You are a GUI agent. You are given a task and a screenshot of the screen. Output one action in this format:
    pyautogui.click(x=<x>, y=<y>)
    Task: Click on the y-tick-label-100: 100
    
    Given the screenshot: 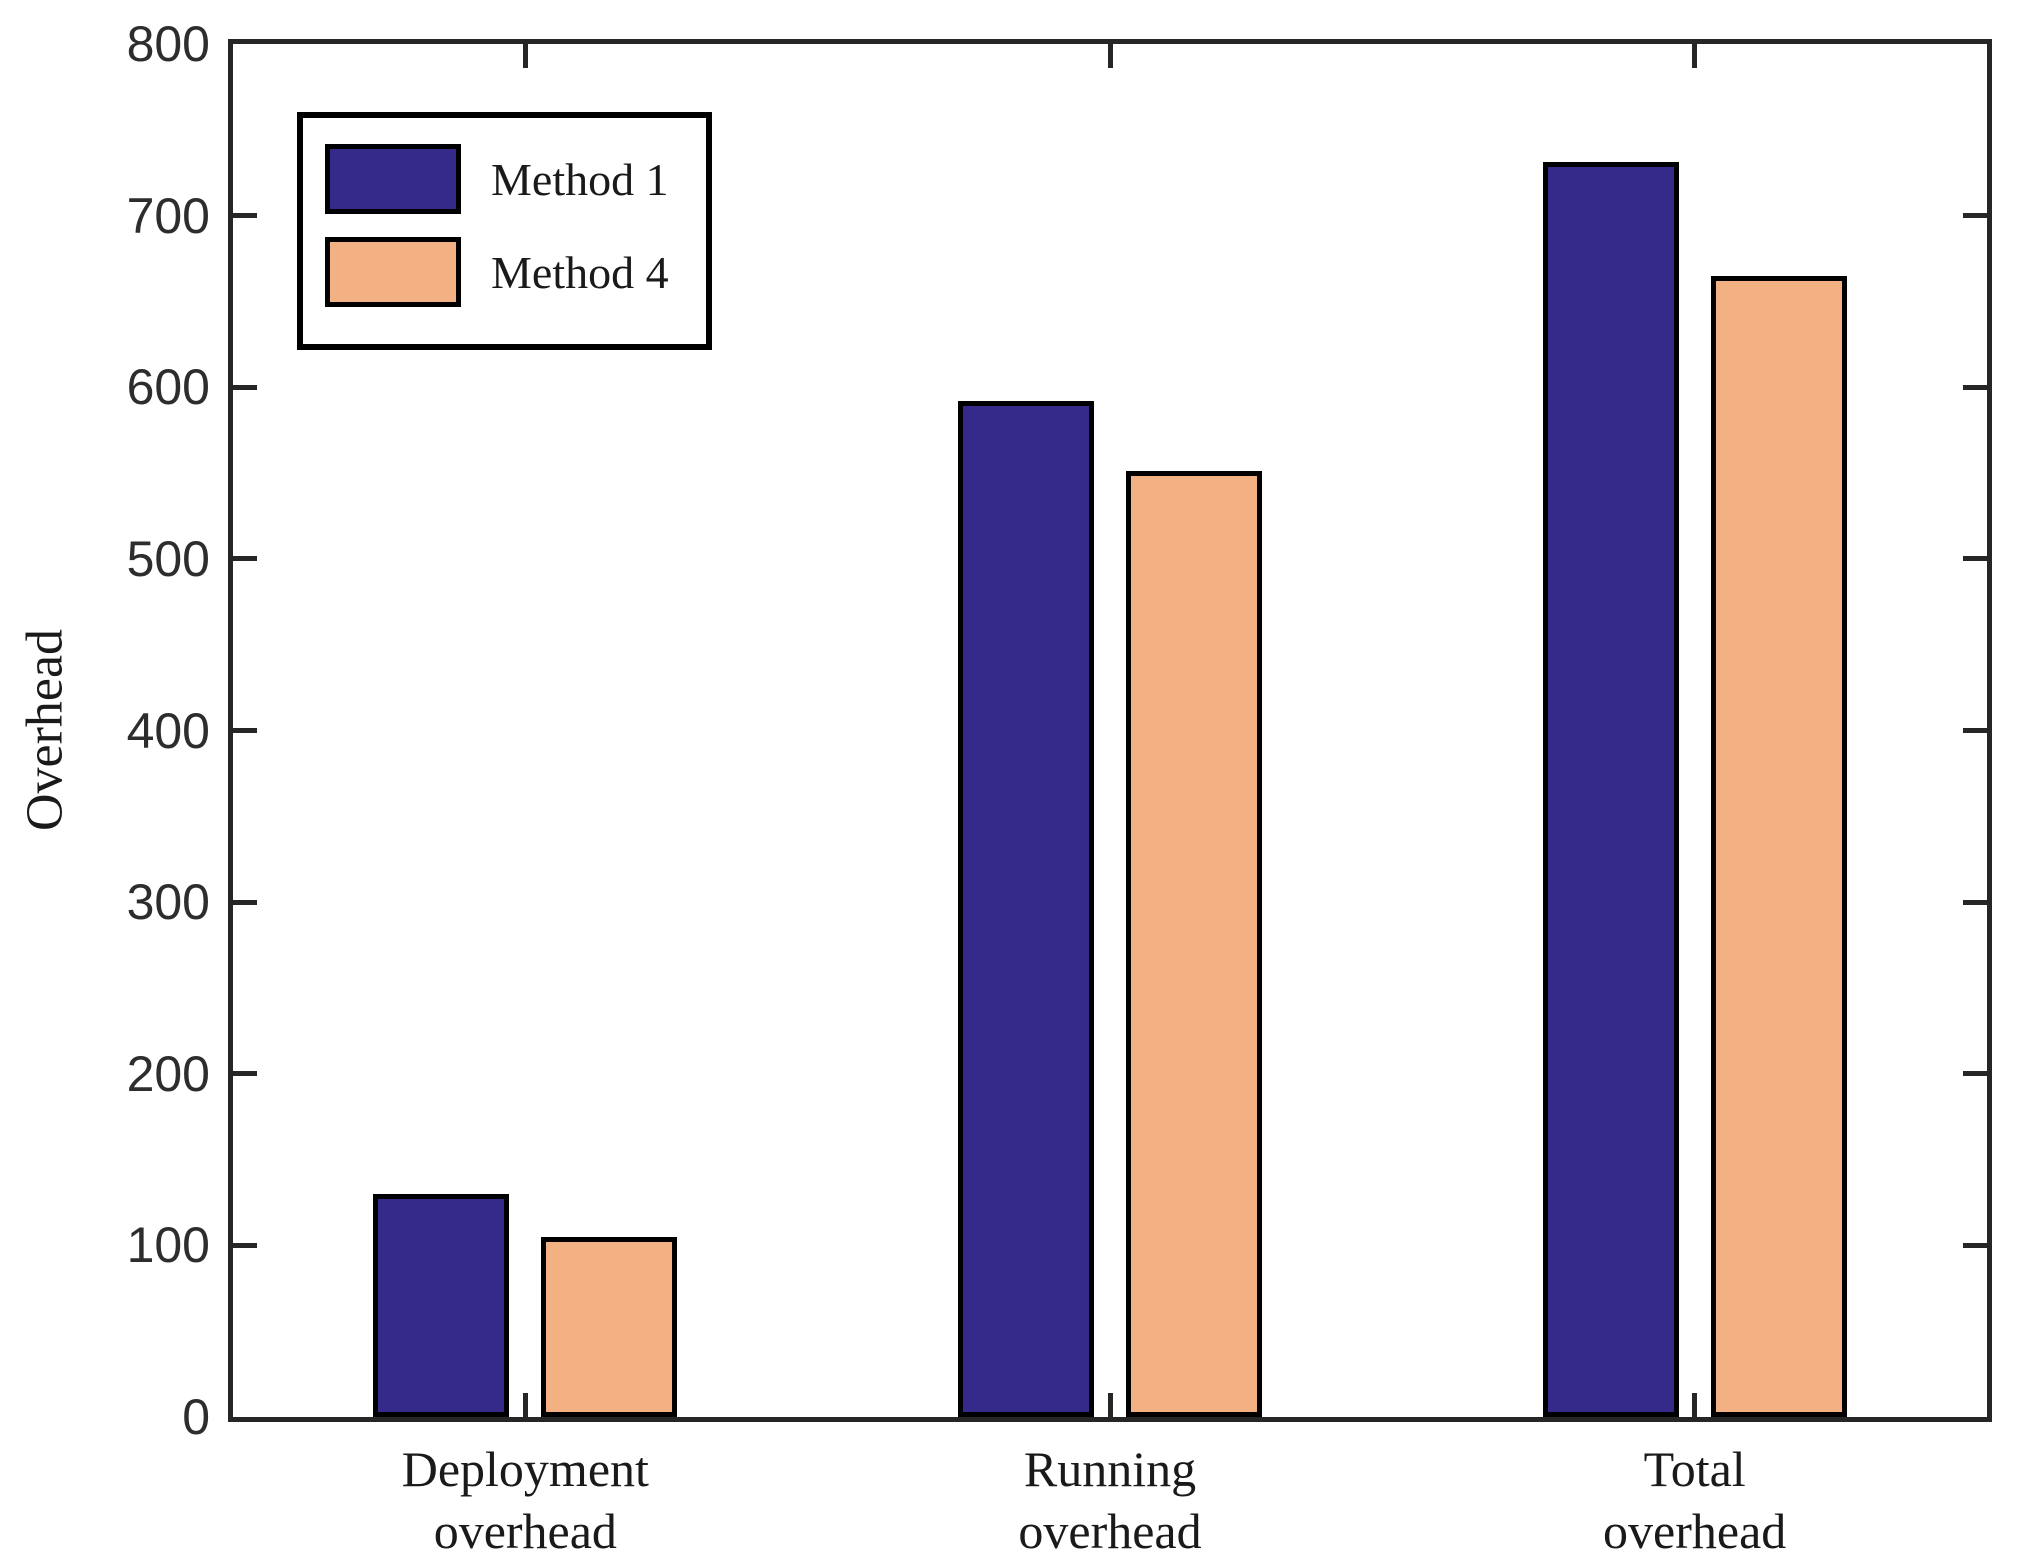 What is the action you would take?
    pyautogui.click(x=168, y=1245)
    